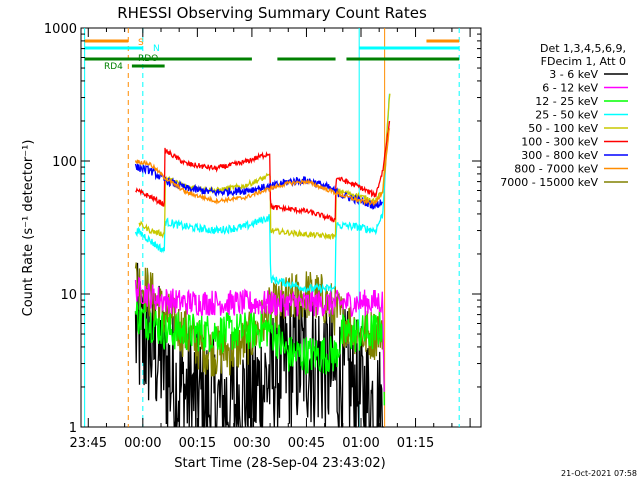  Describe the element at coordinates (148, 59) in the screenshot. I see `flag-label-rdo: RDO` at that location.